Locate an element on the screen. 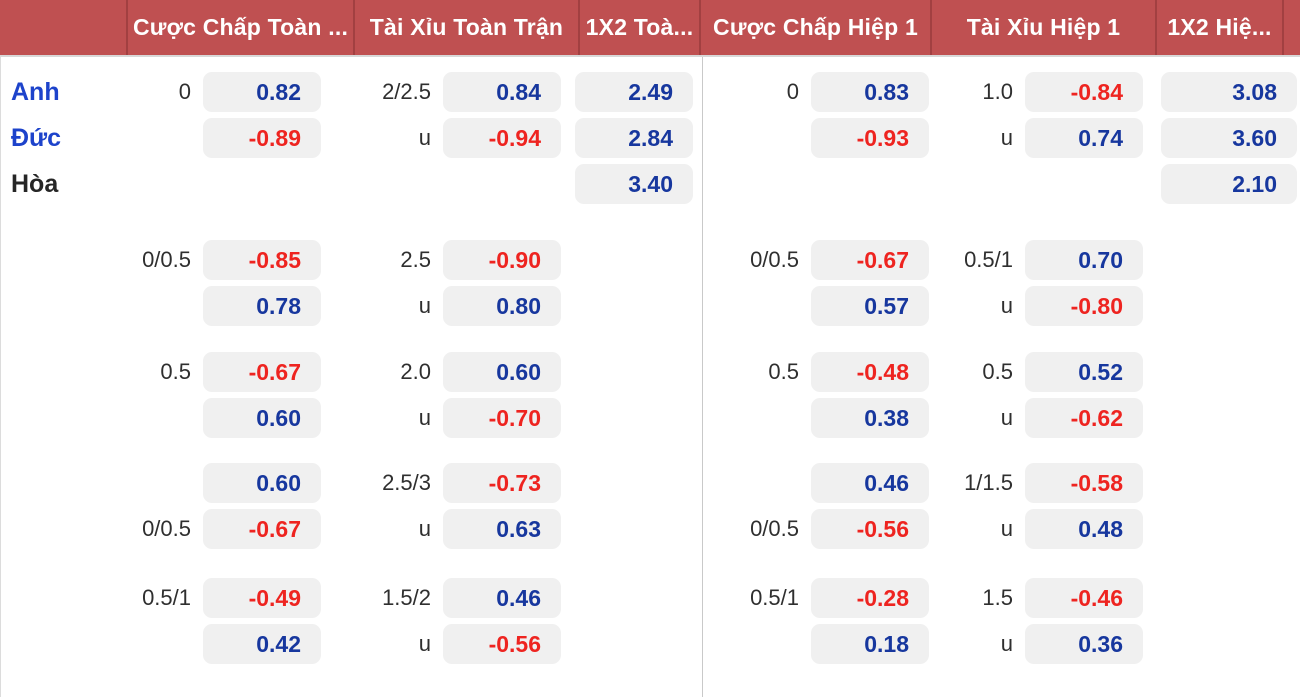 This screenshot has height=699, width=1300. odds-row: 0/0.5 -0.56 u 0.48 is located at coordinates (1005, 529).